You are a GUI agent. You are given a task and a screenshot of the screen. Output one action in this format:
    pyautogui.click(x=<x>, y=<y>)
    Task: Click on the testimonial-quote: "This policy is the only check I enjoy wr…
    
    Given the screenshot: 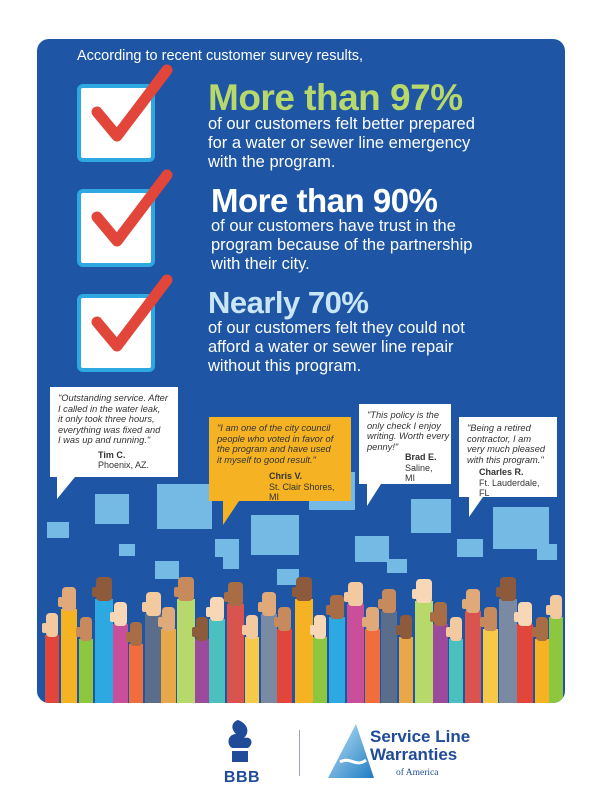 What is the action you would take?
    pyautogui.click(x=408, y=431)
    